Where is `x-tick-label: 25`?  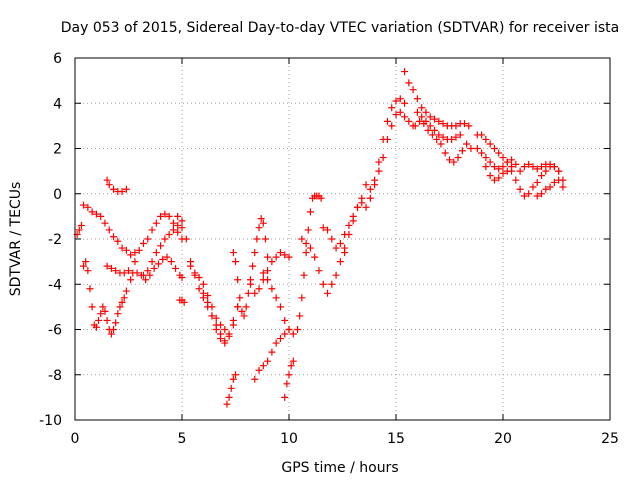 x-tick-label: 25 is located at coordinates (610, 439).